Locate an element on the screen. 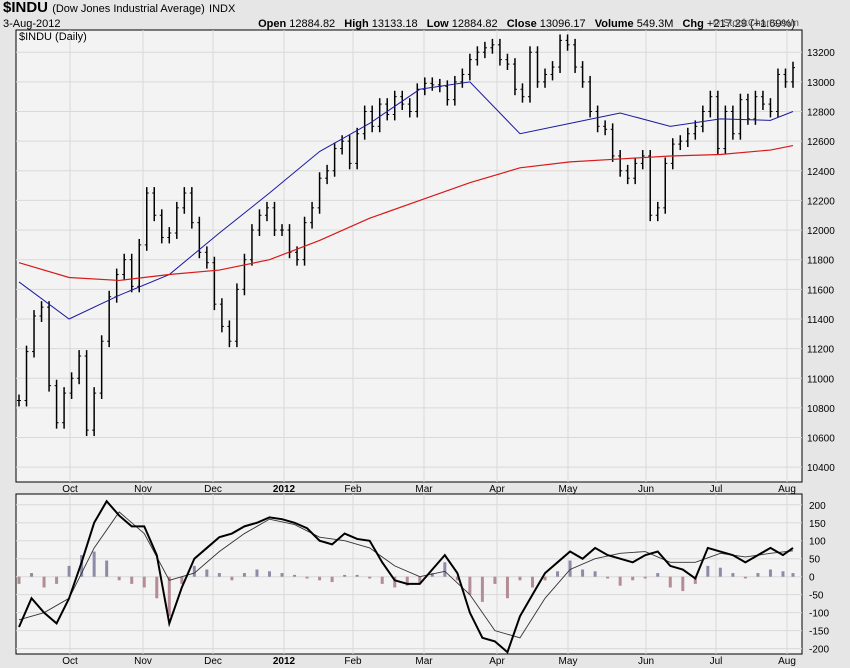 Image resolution: width=850 pixels, height=668 pixels. price-x-label: May is located at coordinates (568, 489).